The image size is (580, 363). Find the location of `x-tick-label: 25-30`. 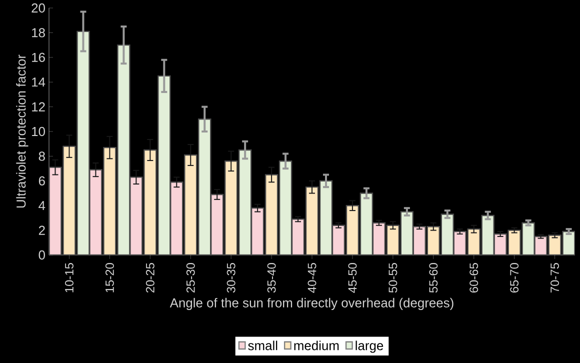

x-tick-label: 25-30 is located at coordinates (190, 277).